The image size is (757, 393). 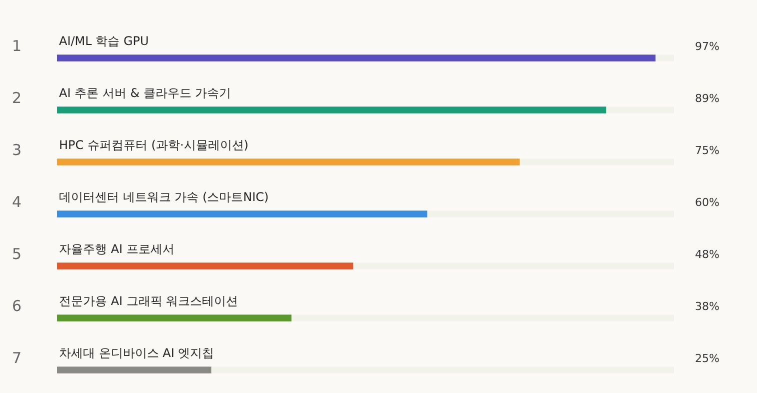 I want to click on data-label: 89%, so click(x=707, y=98).